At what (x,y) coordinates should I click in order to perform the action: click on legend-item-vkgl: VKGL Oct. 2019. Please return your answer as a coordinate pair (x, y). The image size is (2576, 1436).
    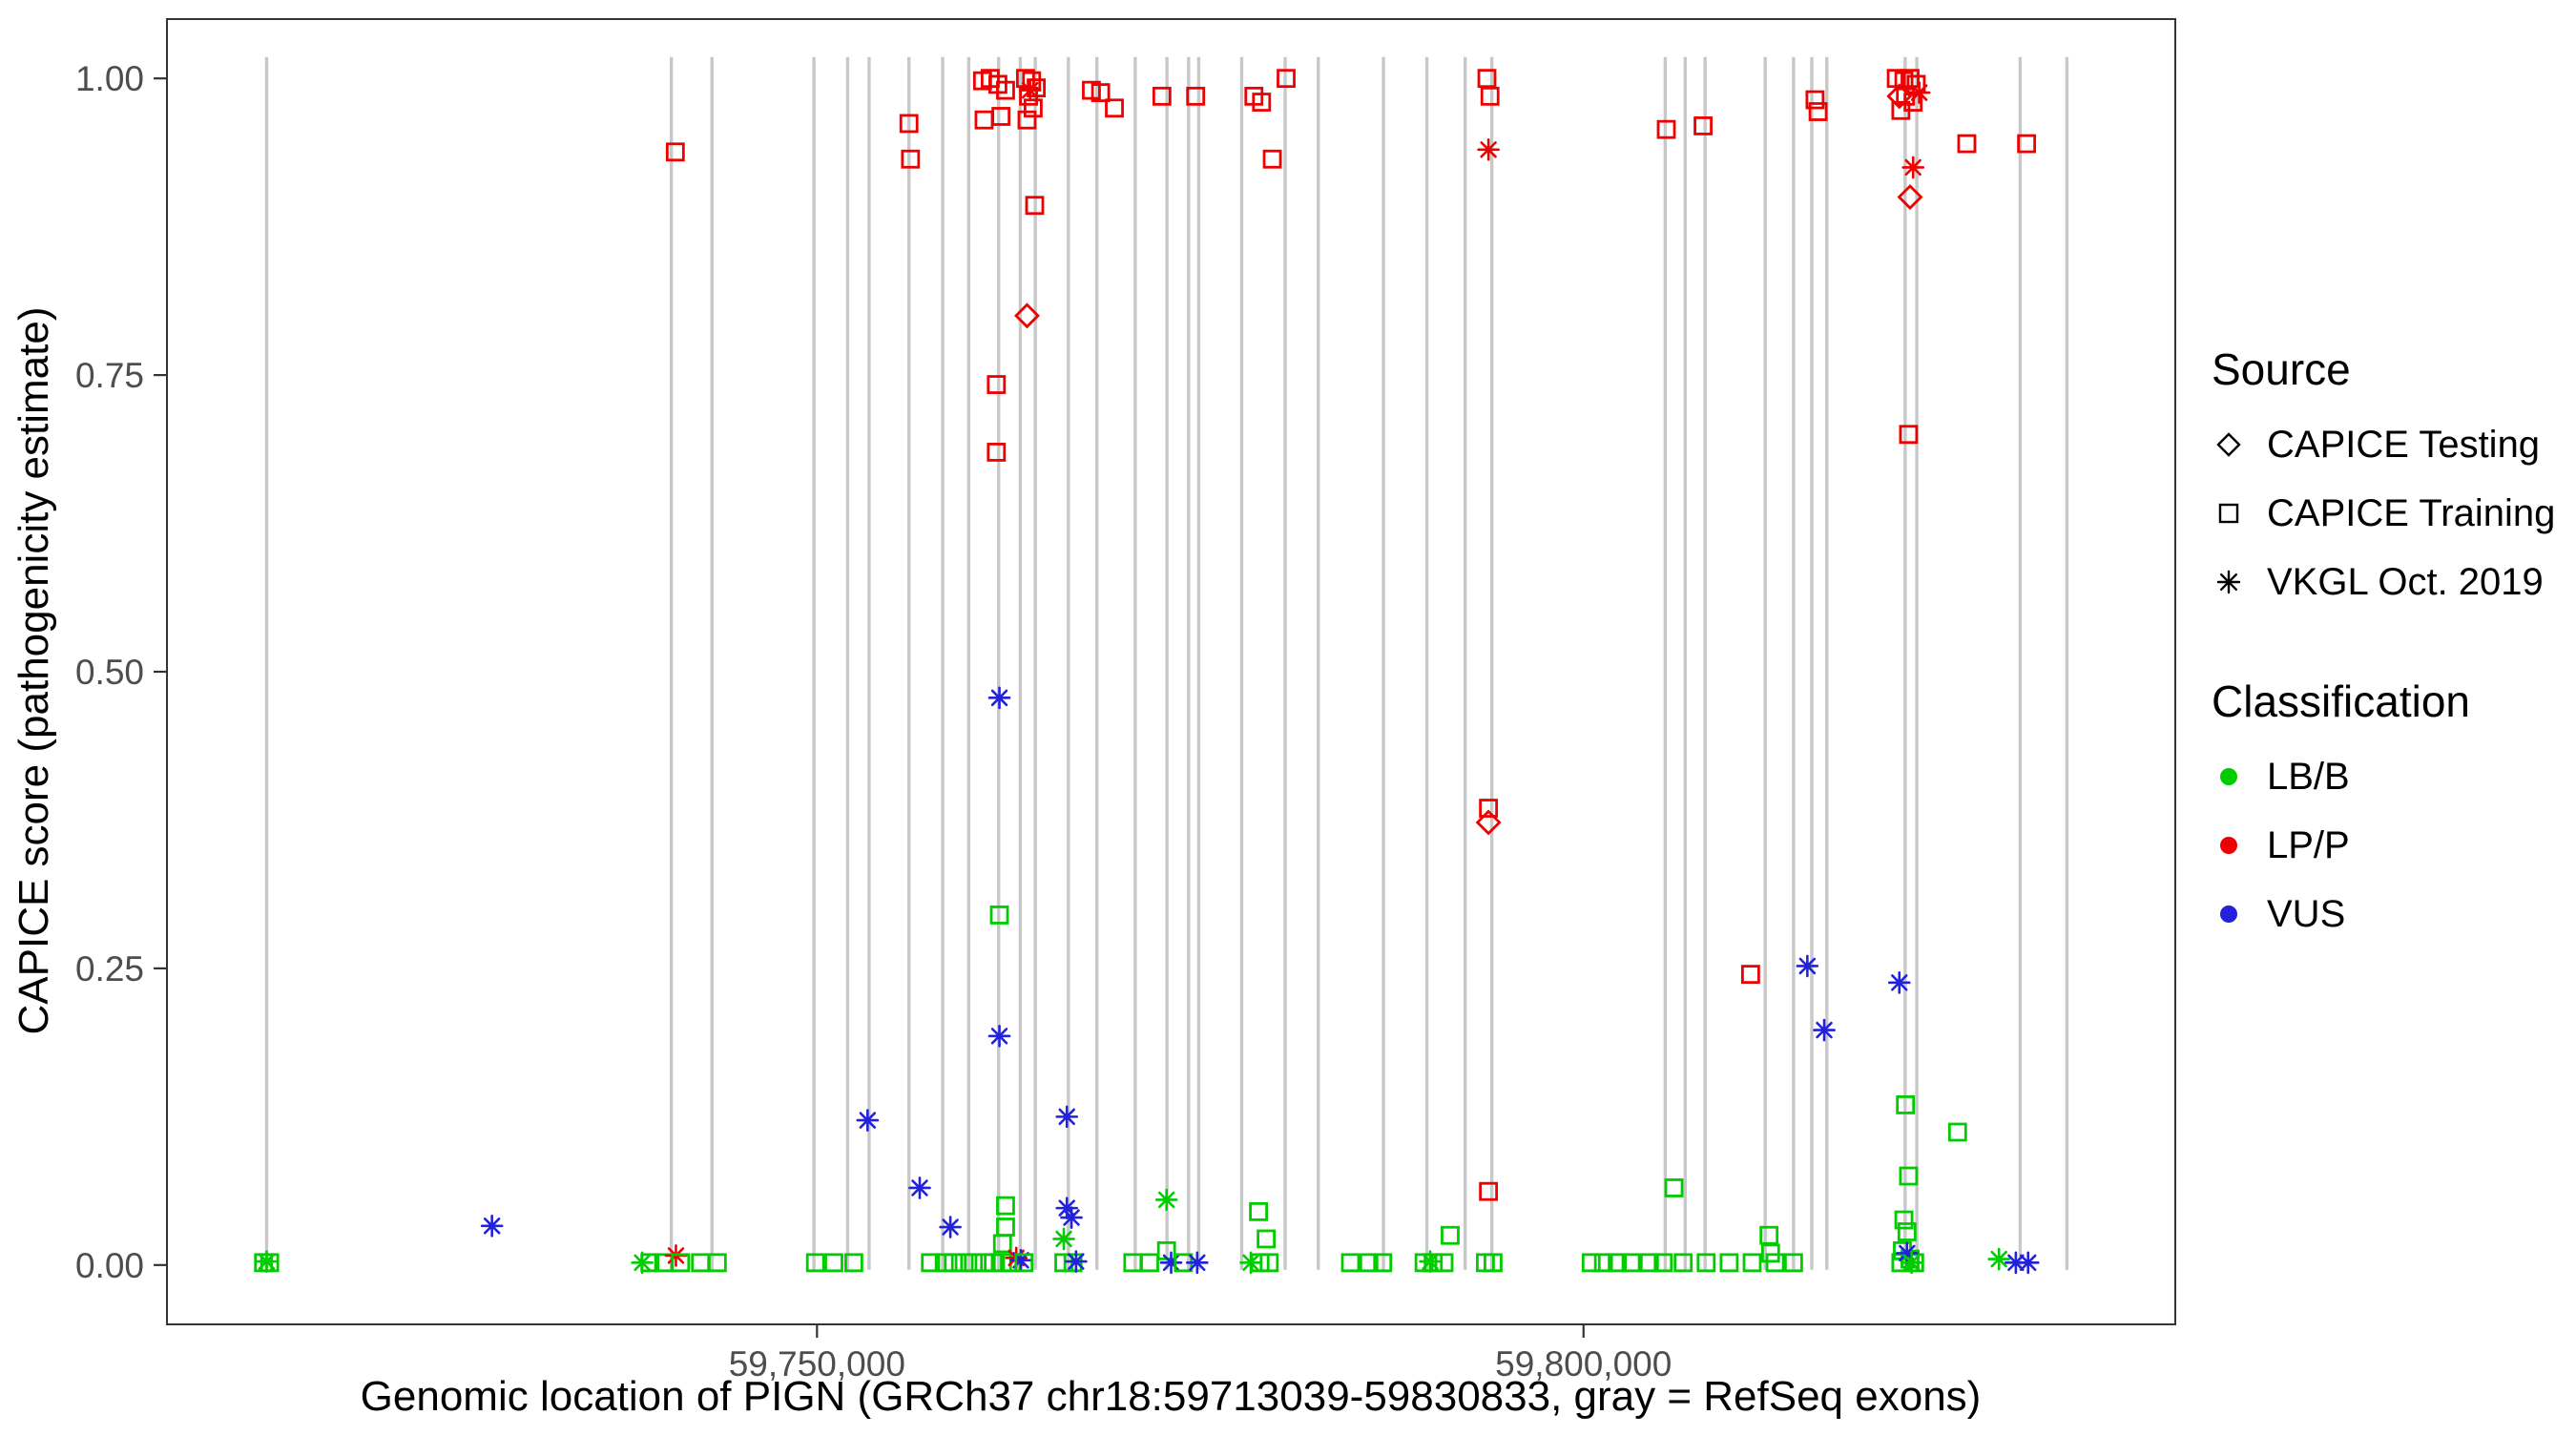
    Looking at the image, I should click on (2383, 582).